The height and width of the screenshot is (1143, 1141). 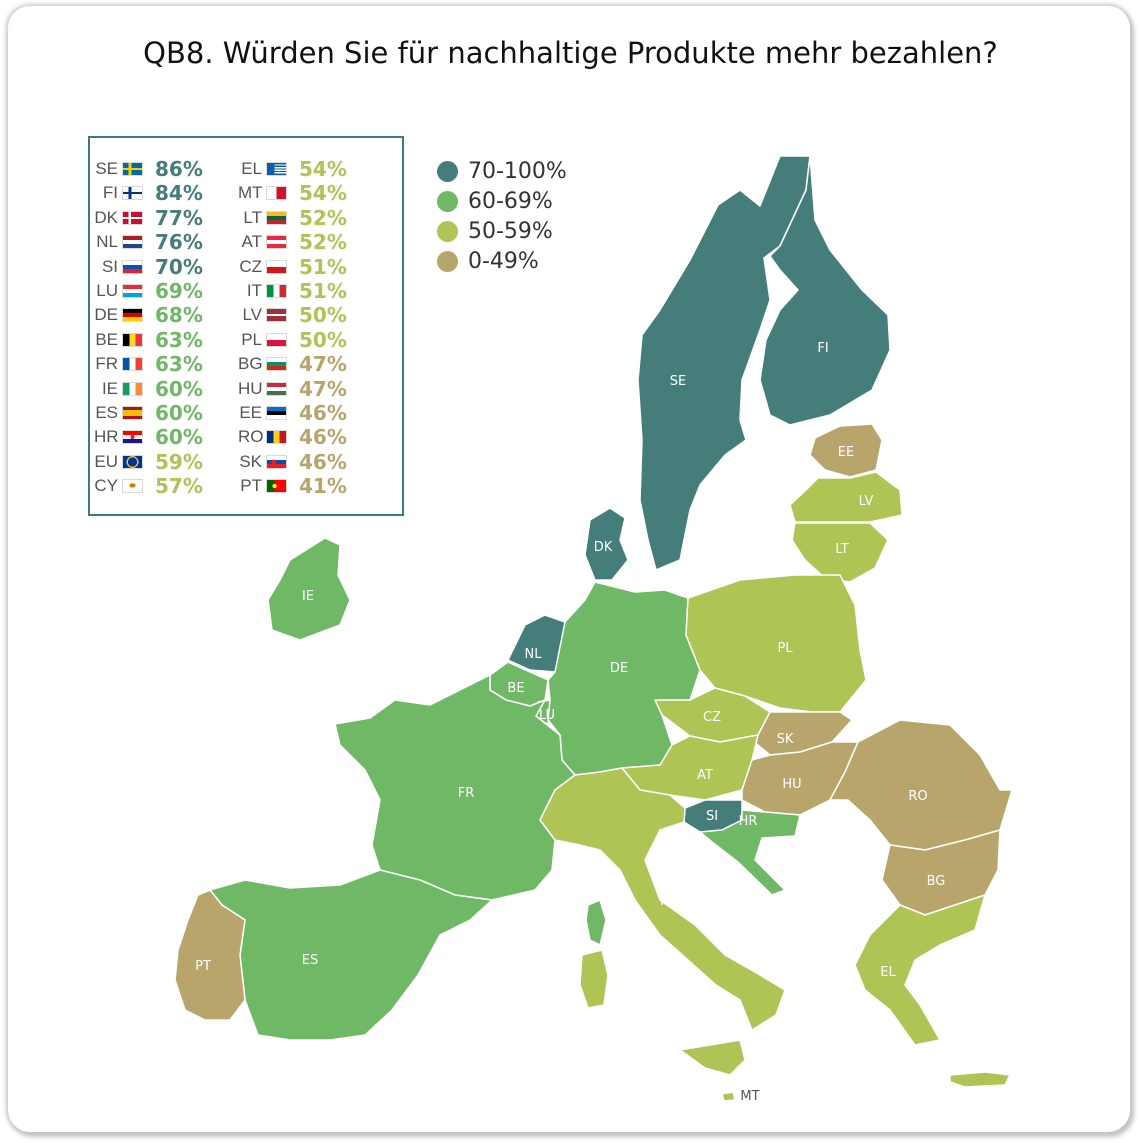 I want to click on scale-item: 0-49%, so click(x=502, y=261).